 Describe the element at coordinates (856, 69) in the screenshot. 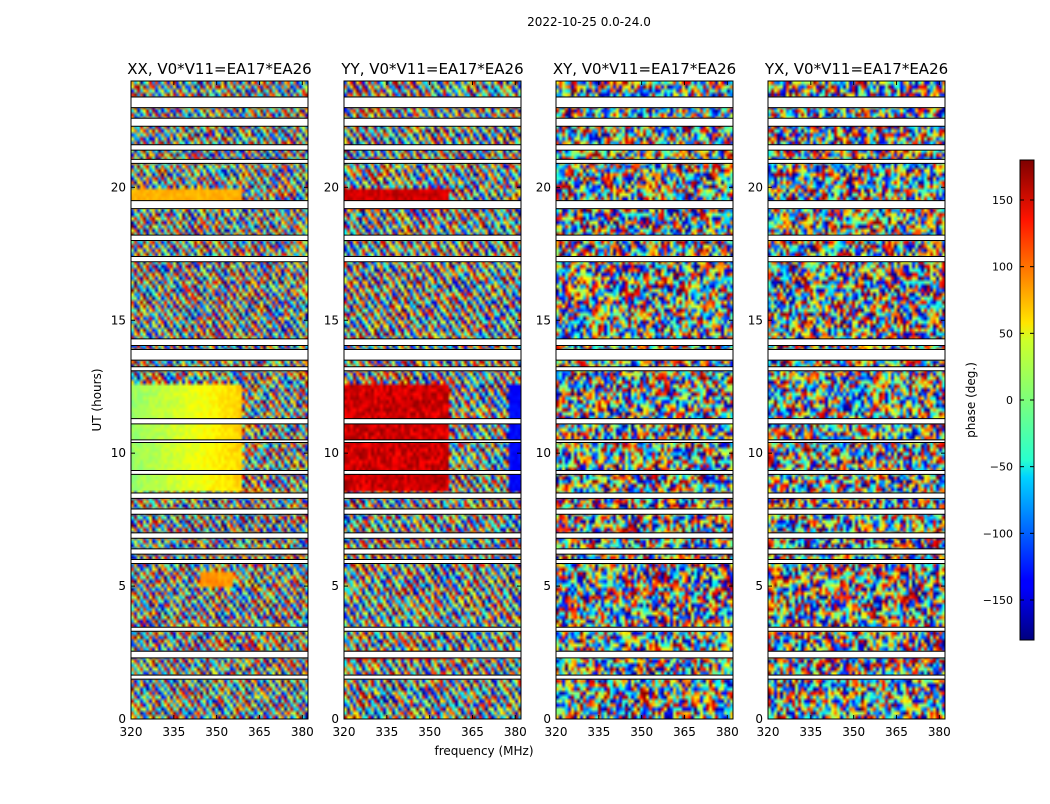

I see `panel-title: YX, V0*V11=EA17*EA26` at that location.